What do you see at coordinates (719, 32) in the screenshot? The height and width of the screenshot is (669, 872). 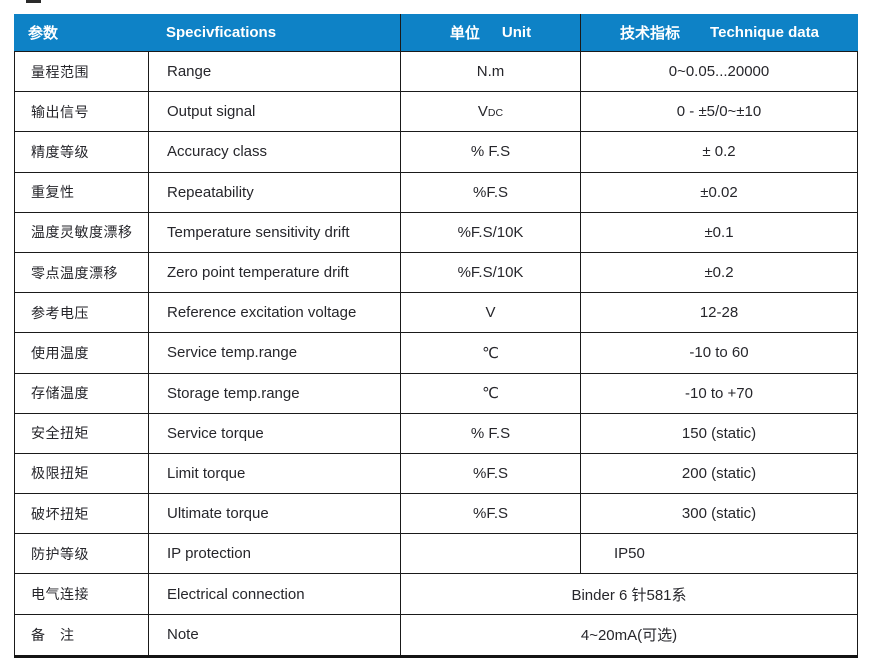 I see `header-cell-technique-data: 技术指标 Technique data` at bounding box center [719, 32].